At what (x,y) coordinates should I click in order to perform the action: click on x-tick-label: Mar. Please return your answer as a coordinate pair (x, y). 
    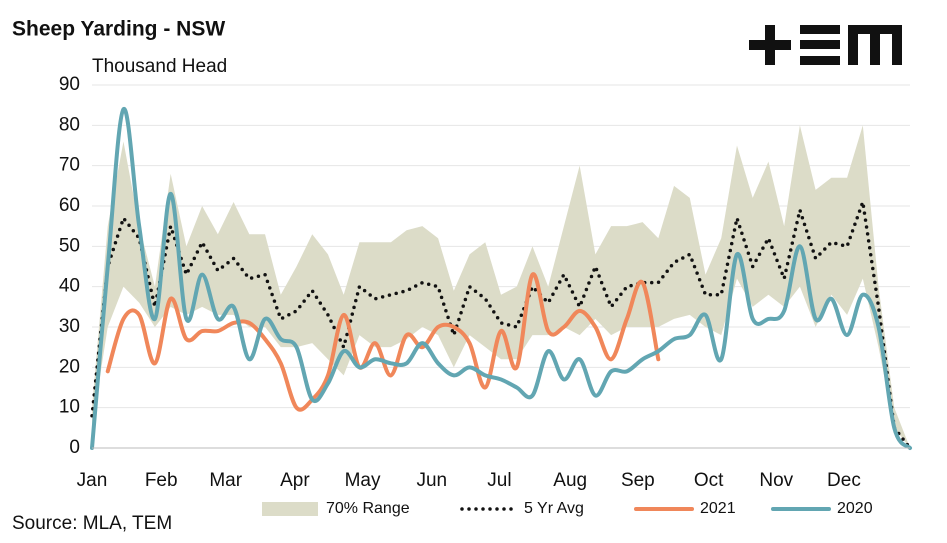
    Looking at the image, I should click on (225, 480).